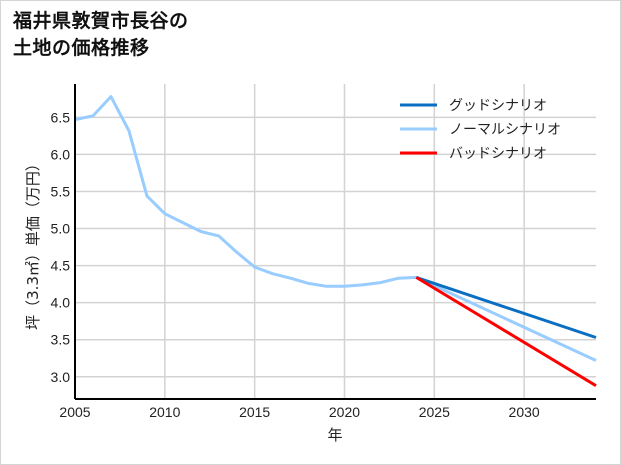 The width and height of the screenshot is (621, 465). Describe the element at coordinates (61, 191) in the screenshot. I see `y-tick-label: 5.5` at that location.